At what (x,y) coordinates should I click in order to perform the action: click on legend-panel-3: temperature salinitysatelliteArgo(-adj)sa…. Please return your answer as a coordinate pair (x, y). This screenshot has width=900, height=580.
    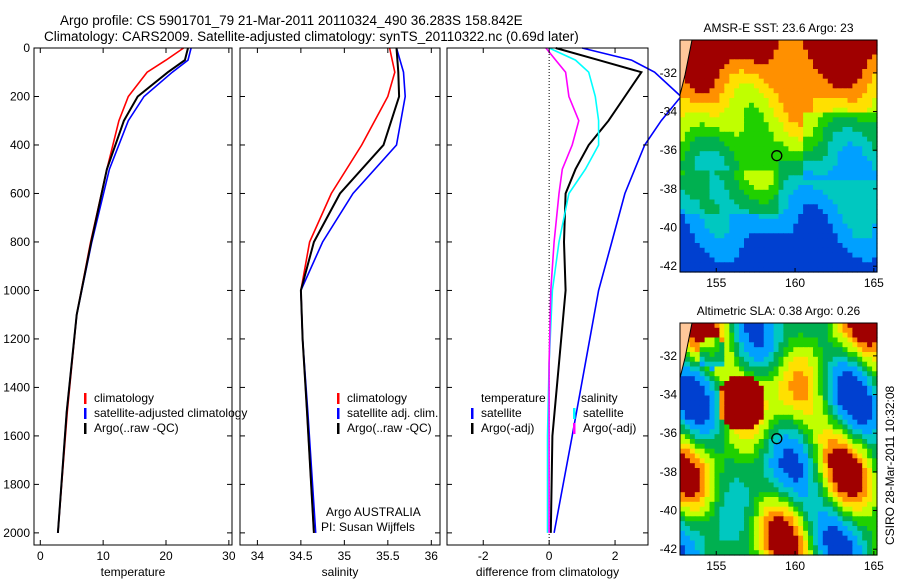
    Looking at the image, I should click on (553, 413).